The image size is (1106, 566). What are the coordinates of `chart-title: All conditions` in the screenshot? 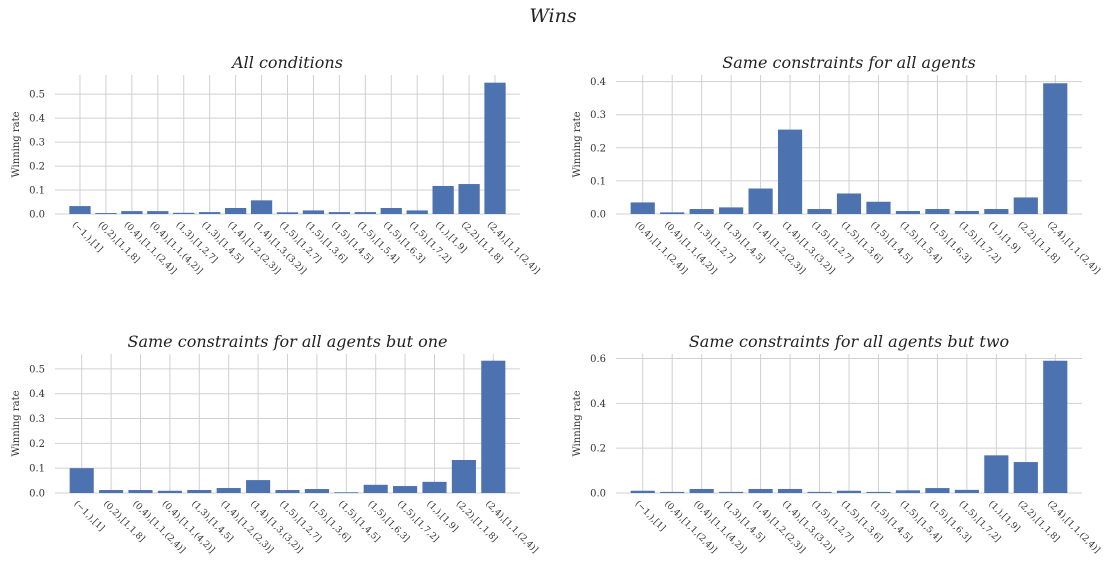 It's located at (286, 62).